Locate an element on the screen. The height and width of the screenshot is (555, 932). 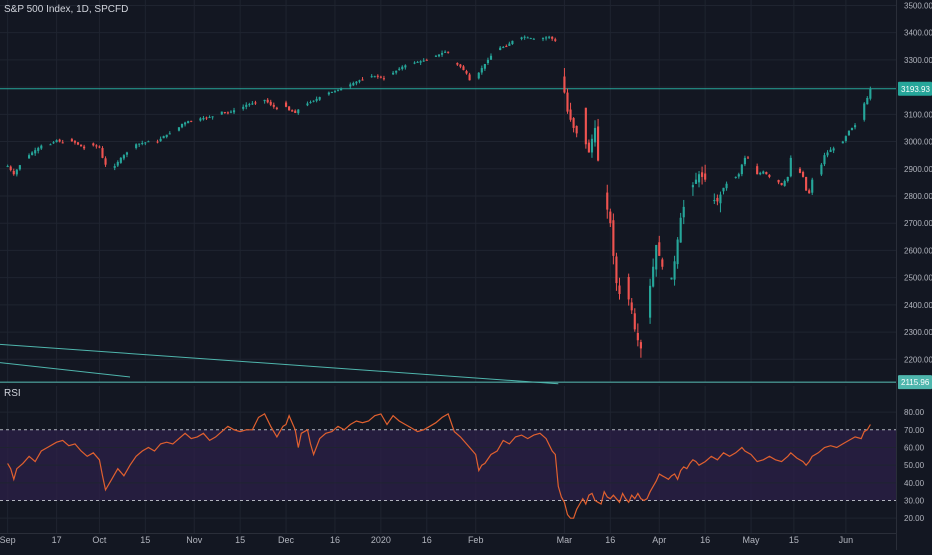
rsi-tick-label: 60.00 is located at coordinates (914, 447).